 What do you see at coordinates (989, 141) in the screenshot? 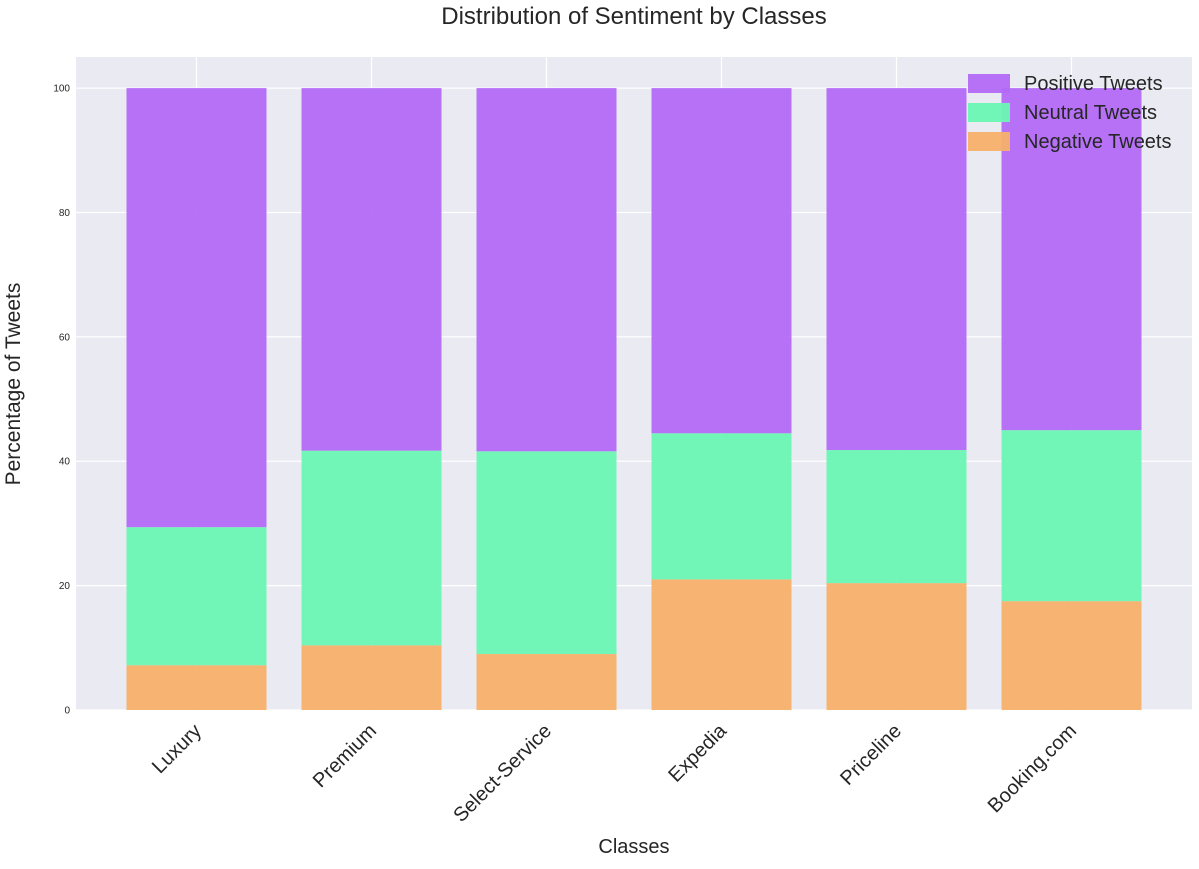
I see `legend-swatch-negative-tweets` at bounding box center [989, 141].